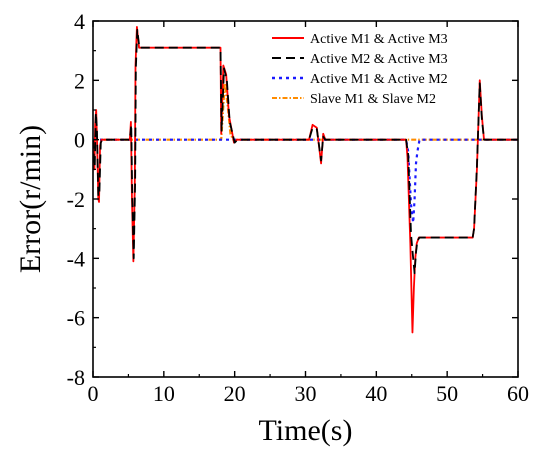 The width and height of the screenshot is (550, 458). Describe the element at coordinates (447, 393) in the screenshot. I see `x-tick-label: 50` at that location.